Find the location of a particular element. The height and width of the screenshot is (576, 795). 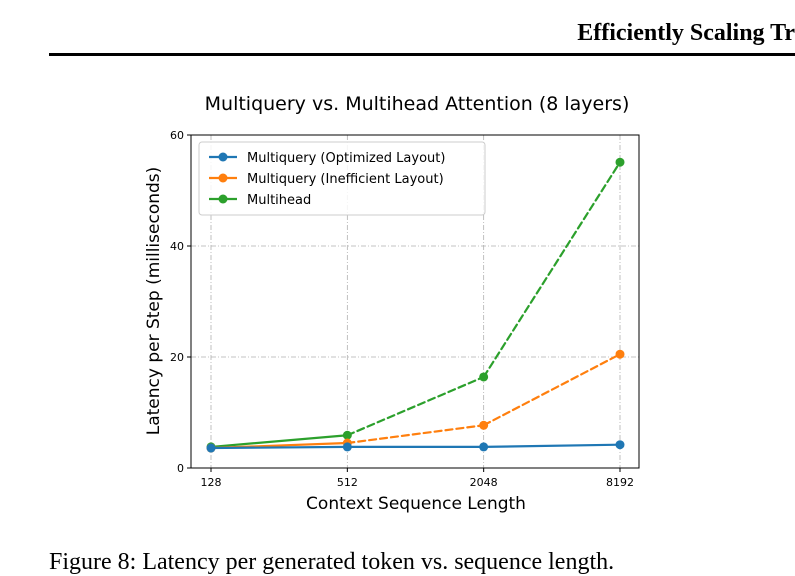

legend-box is located at coordinates (342, 178).